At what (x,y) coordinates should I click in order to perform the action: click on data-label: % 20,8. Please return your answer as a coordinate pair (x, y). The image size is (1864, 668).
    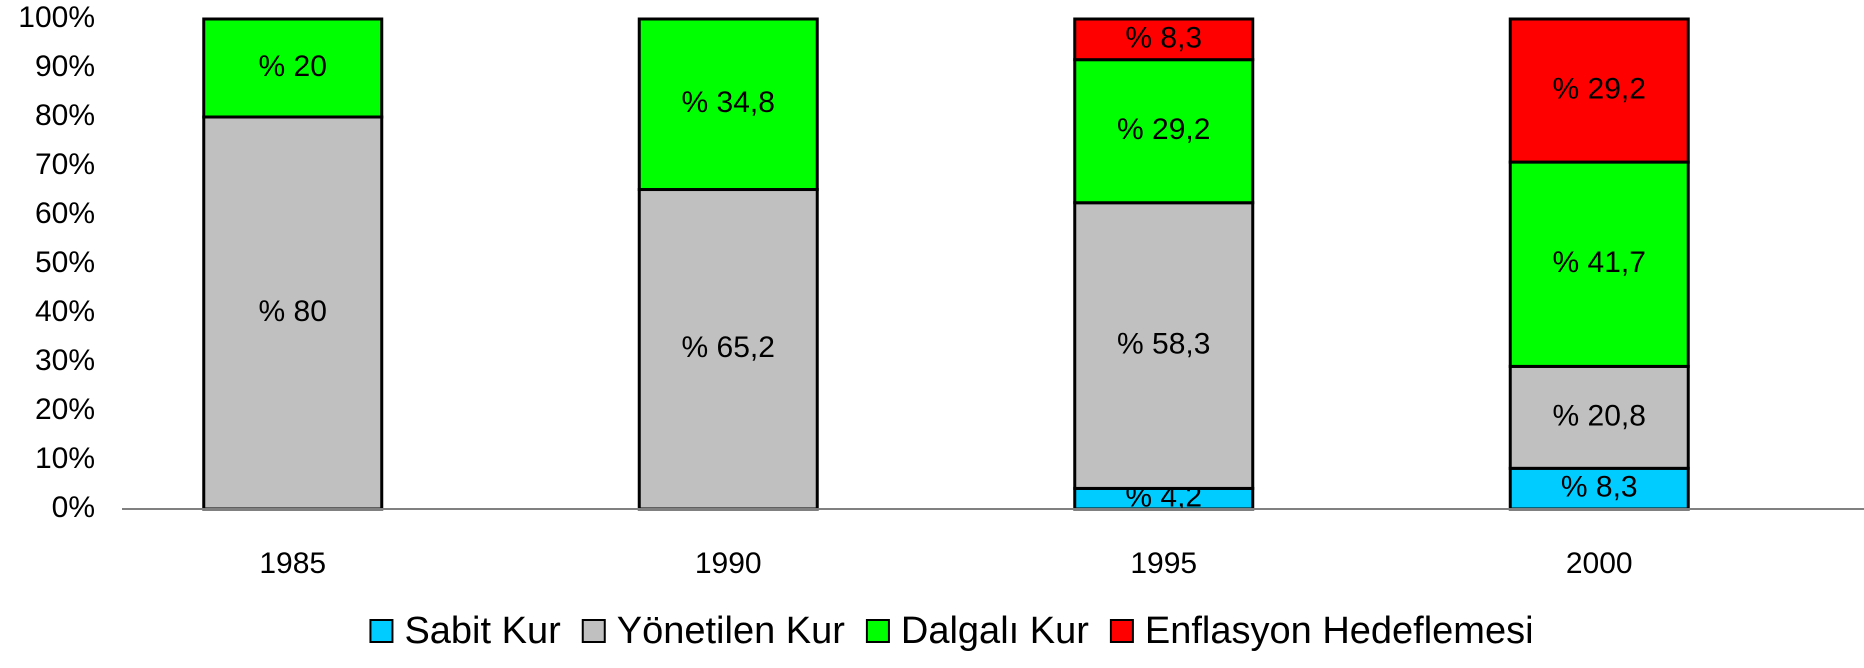
    Looking at the image, I should click on (1599, 415).